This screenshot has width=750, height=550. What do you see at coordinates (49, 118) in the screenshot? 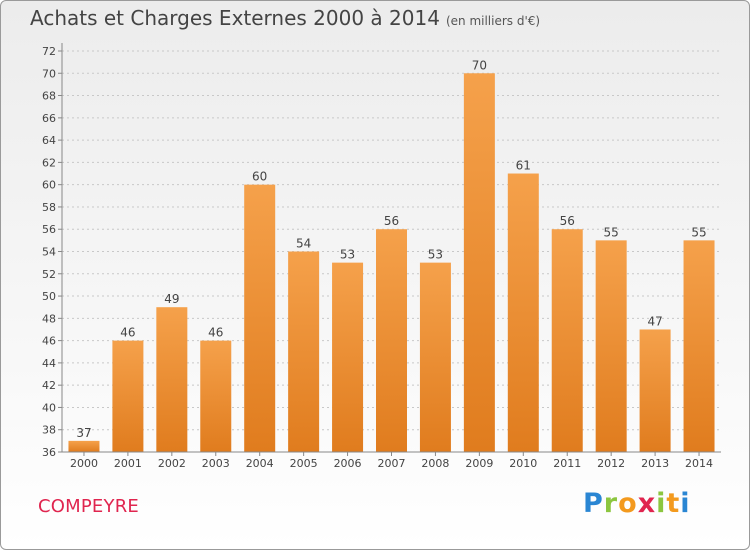
I see `y-tick-label: 66` at bounding box center [49, 118].